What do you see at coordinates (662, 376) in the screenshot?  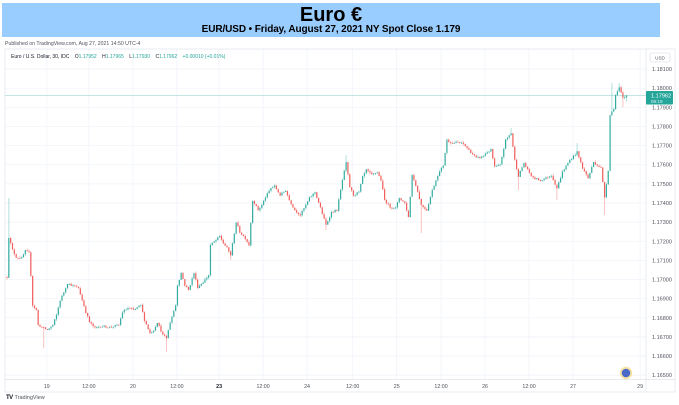 I see `price-tick-label: 1.16500` at bounding box center [662, 376].